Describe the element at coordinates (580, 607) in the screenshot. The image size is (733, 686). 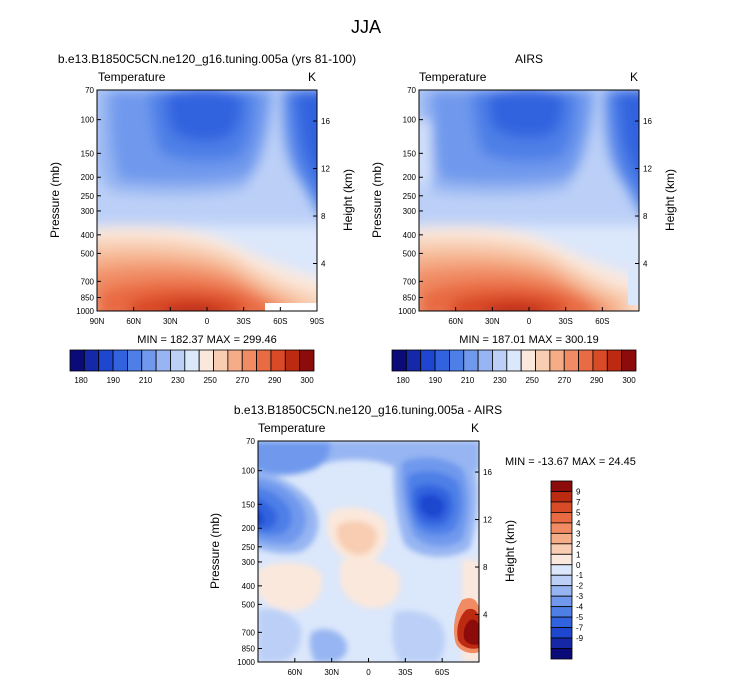
I see `colorbar-label: -4` at that location.